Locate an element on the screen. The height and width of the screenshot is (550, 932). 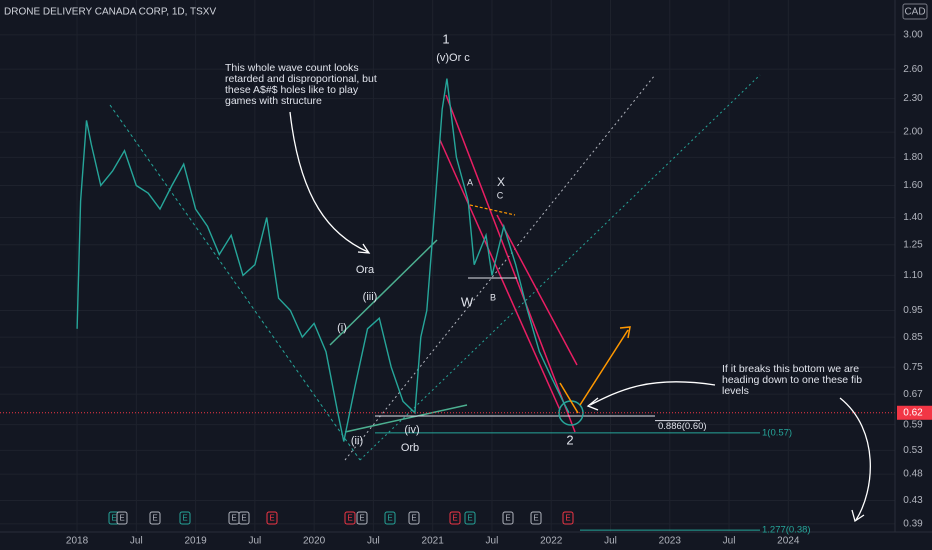
x-tick-label: 2020 is located at coordinates (314, 541).